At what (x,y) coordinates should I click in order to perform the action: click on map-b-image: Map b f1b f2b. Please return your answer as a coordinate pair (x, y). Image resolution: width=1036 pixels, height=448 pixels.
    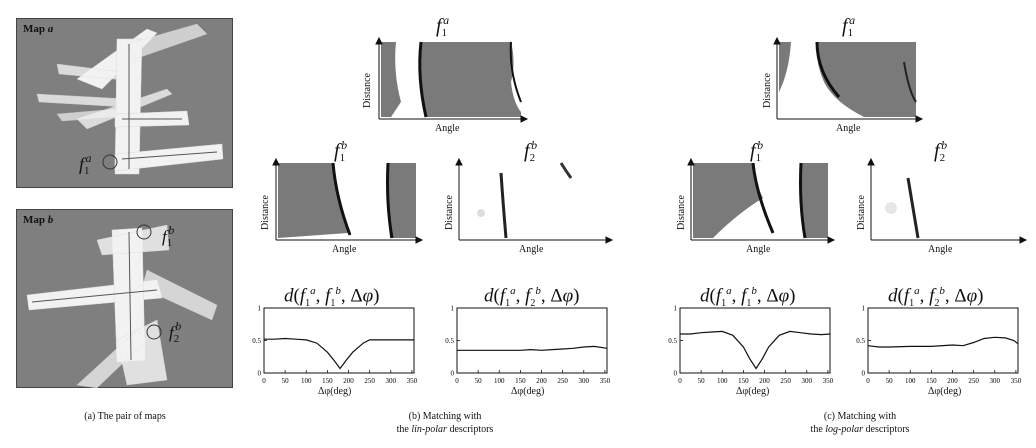
    Looking at the image, I should click on (124, 299).